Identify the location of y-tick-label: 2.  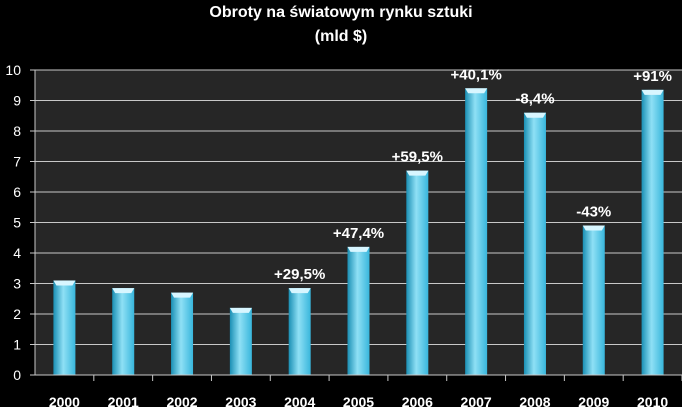
(17, 314).